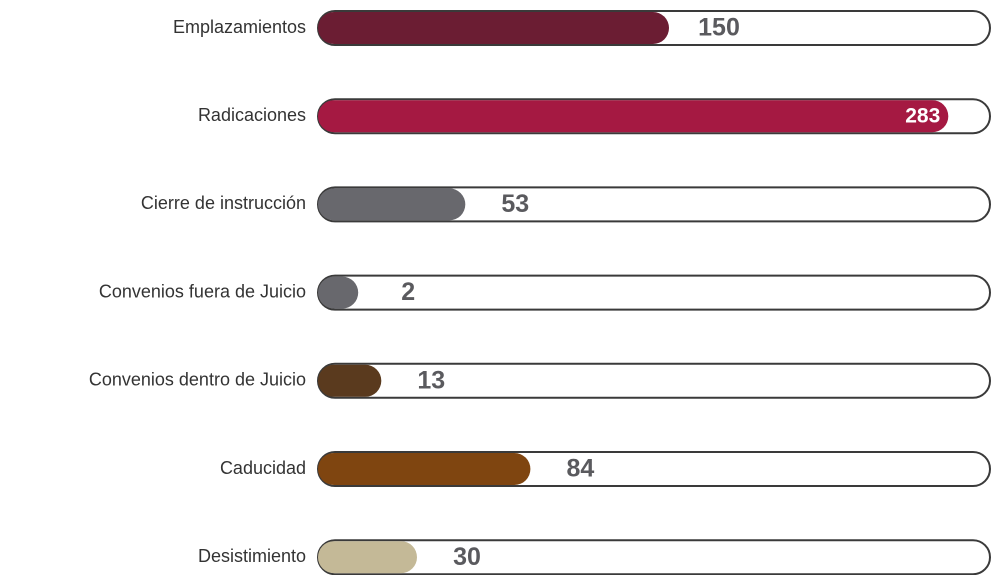 The height and width of the screenshot is (575, 997). I want to click on value-label: 53, so click(515, 204).